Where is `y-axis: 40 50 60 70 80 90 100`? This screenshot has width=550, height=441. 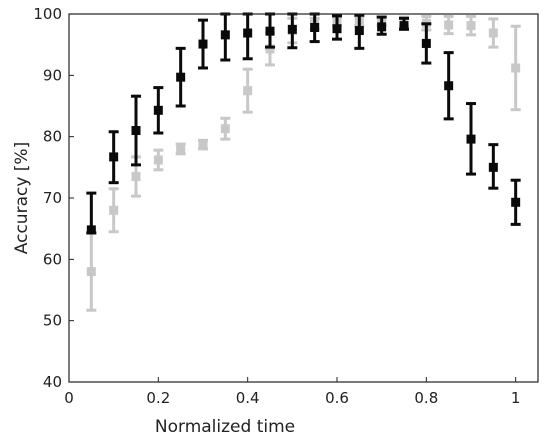
y-axis: 40 50 60 70 80 90 100 is located at coordinates (53, 198).